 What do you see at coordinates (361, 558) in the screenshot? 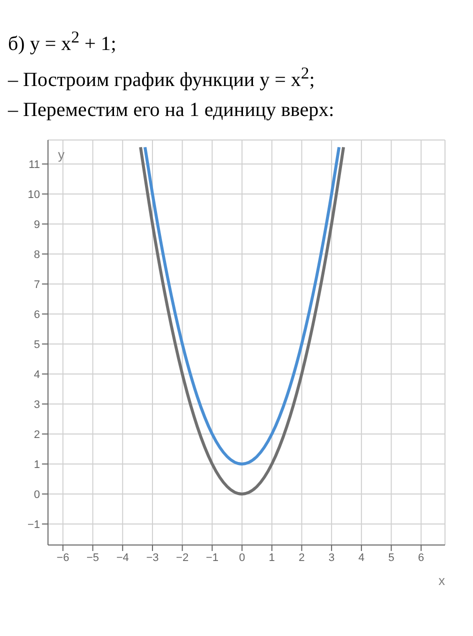
I see `x-tick-label: 4` at bounding box center [361, 558].